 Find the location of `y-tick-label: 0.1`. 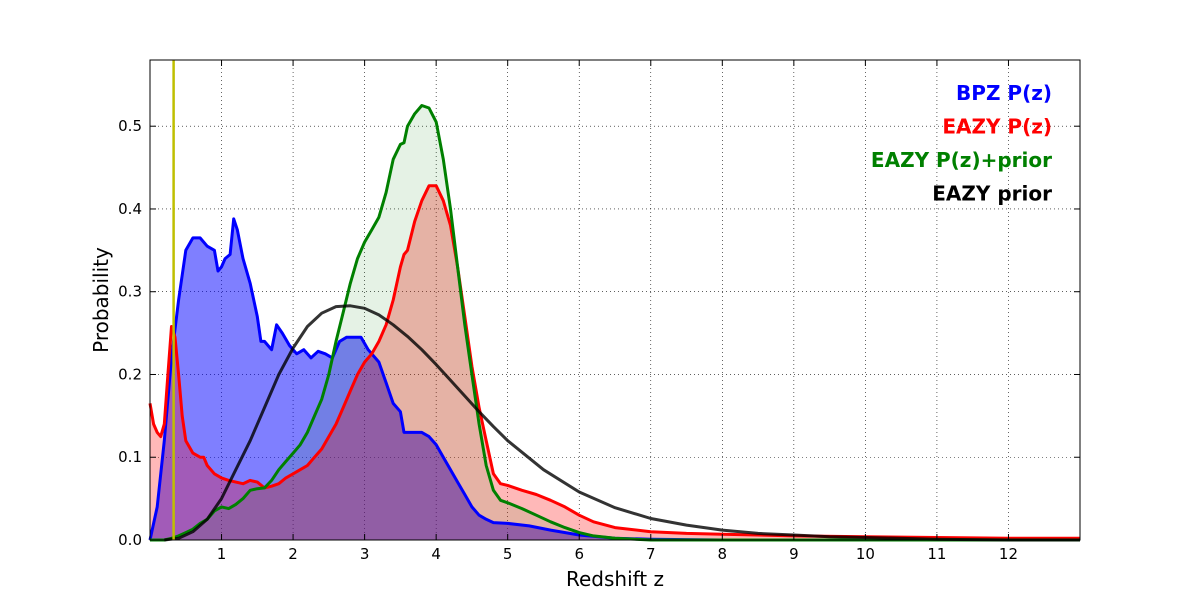

y-tick-label: 0.1 is located at coordinates (130, 457).